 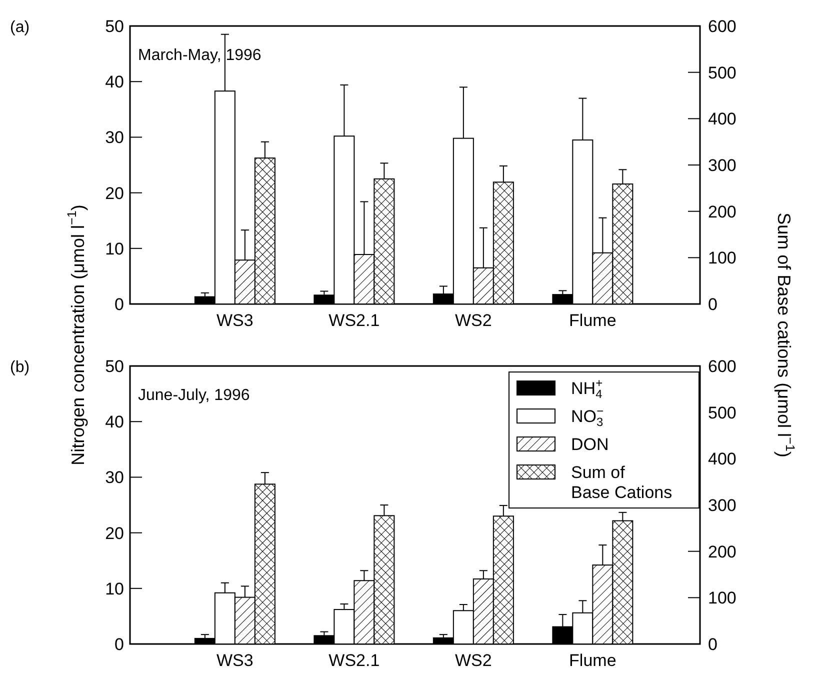 What do you see at coordinates (20, 27) in the screenshot?
I see `text: (a)` at bounding box center [20, 27].